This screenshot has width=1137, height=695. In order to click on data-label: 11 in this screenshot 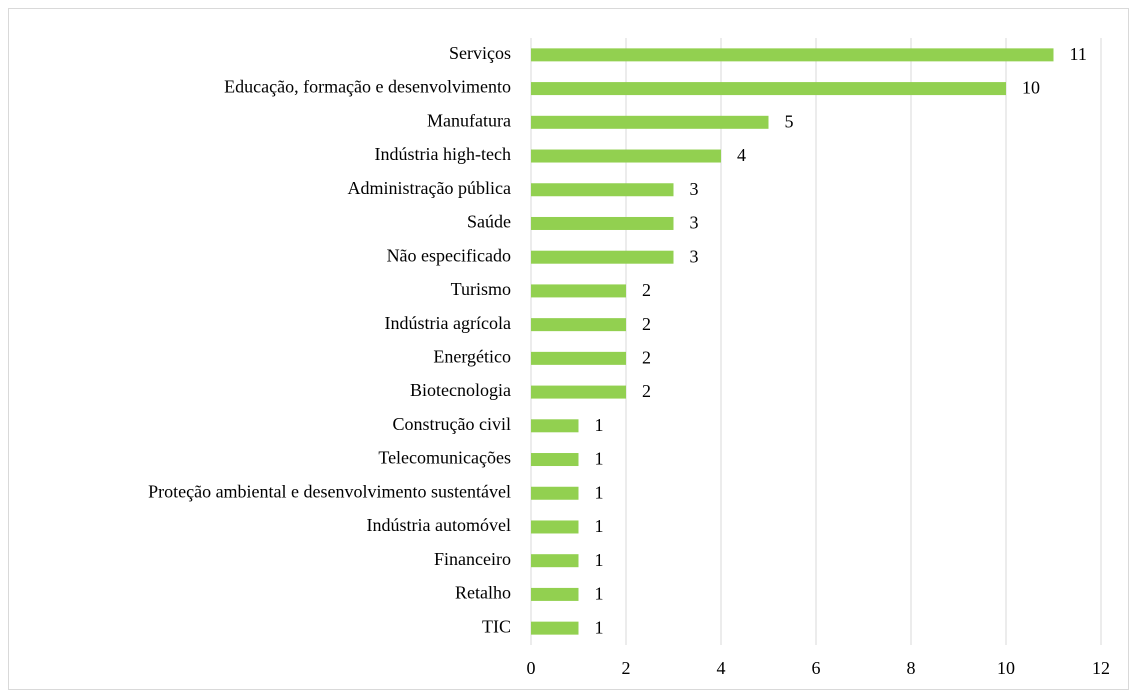, I will do `click(1078, 54)`.